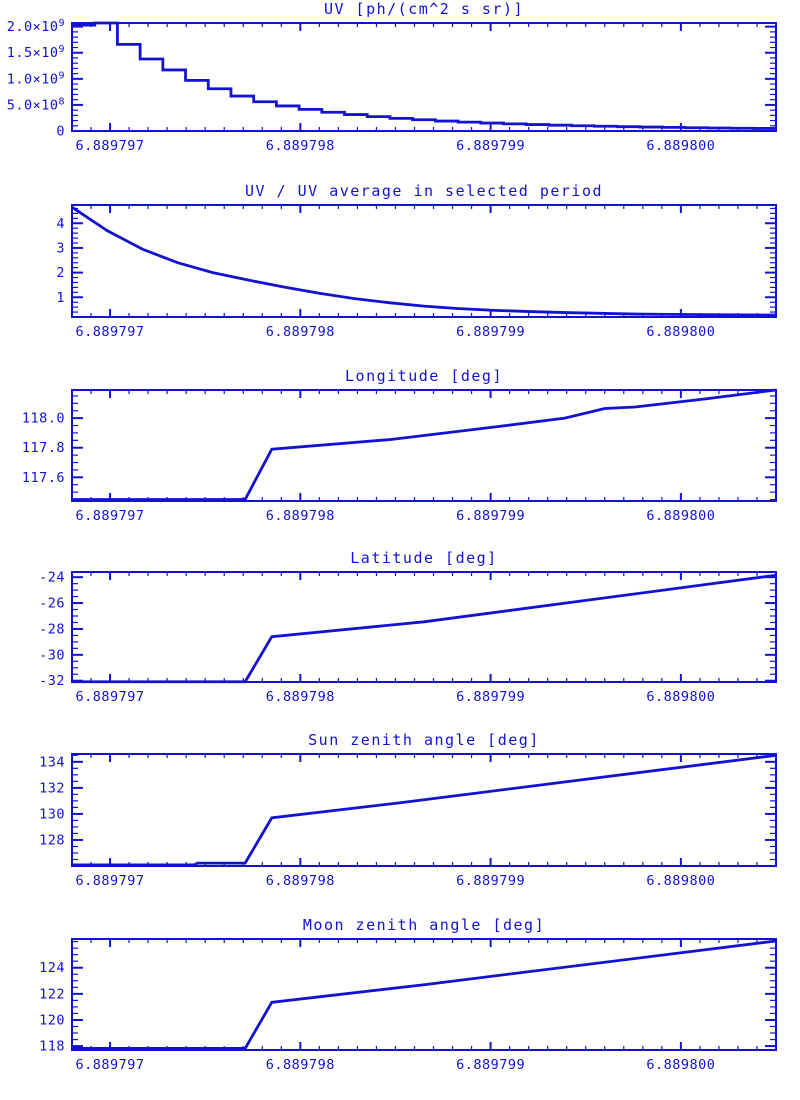 The height and width of the screenshot is (1100, 800). I want to click on y-tick-label: 5.0×108, so click(36, 104).